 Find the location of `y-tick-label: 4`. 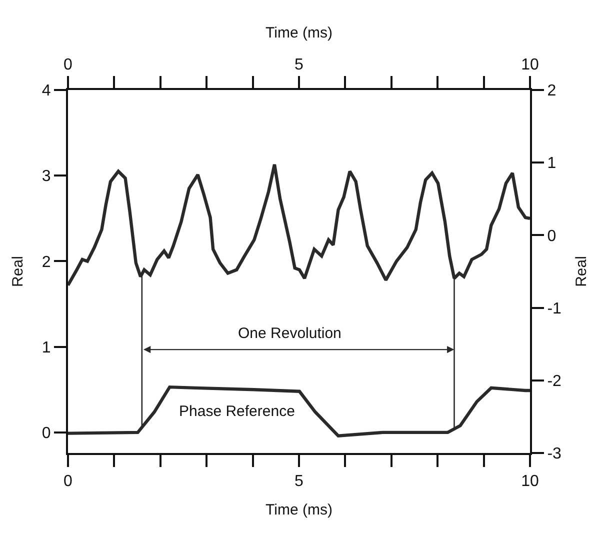

y-tick-label: 4 is located at coordinates (46, 91).